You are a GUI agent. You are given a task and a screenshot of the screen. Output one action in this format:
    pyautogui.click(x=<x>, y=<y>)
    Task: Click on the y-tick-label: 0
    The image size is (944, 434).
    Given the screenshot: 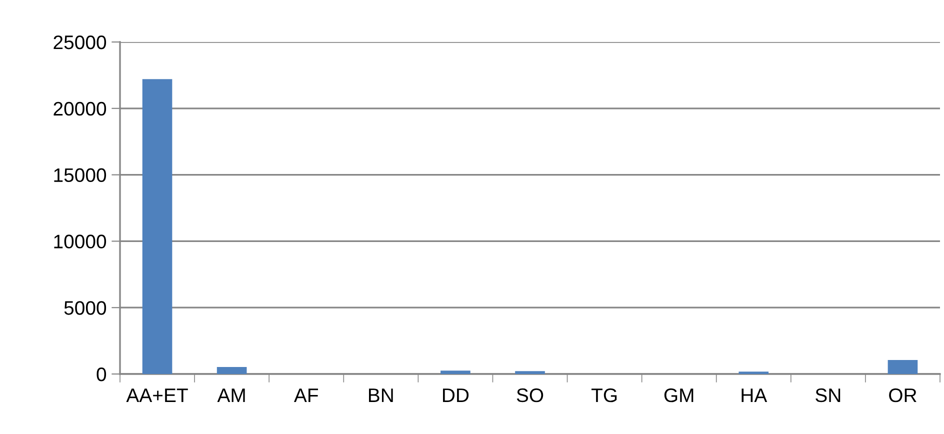 What is the action you would take?
    pyautogui.click(x=101, y=374)
    